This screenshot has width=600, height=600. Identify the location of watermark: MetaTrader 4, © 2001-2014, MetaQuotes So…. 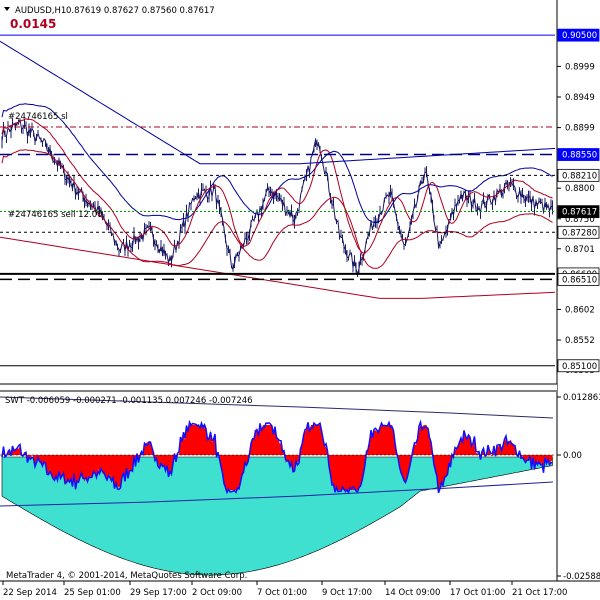
(126, 576).